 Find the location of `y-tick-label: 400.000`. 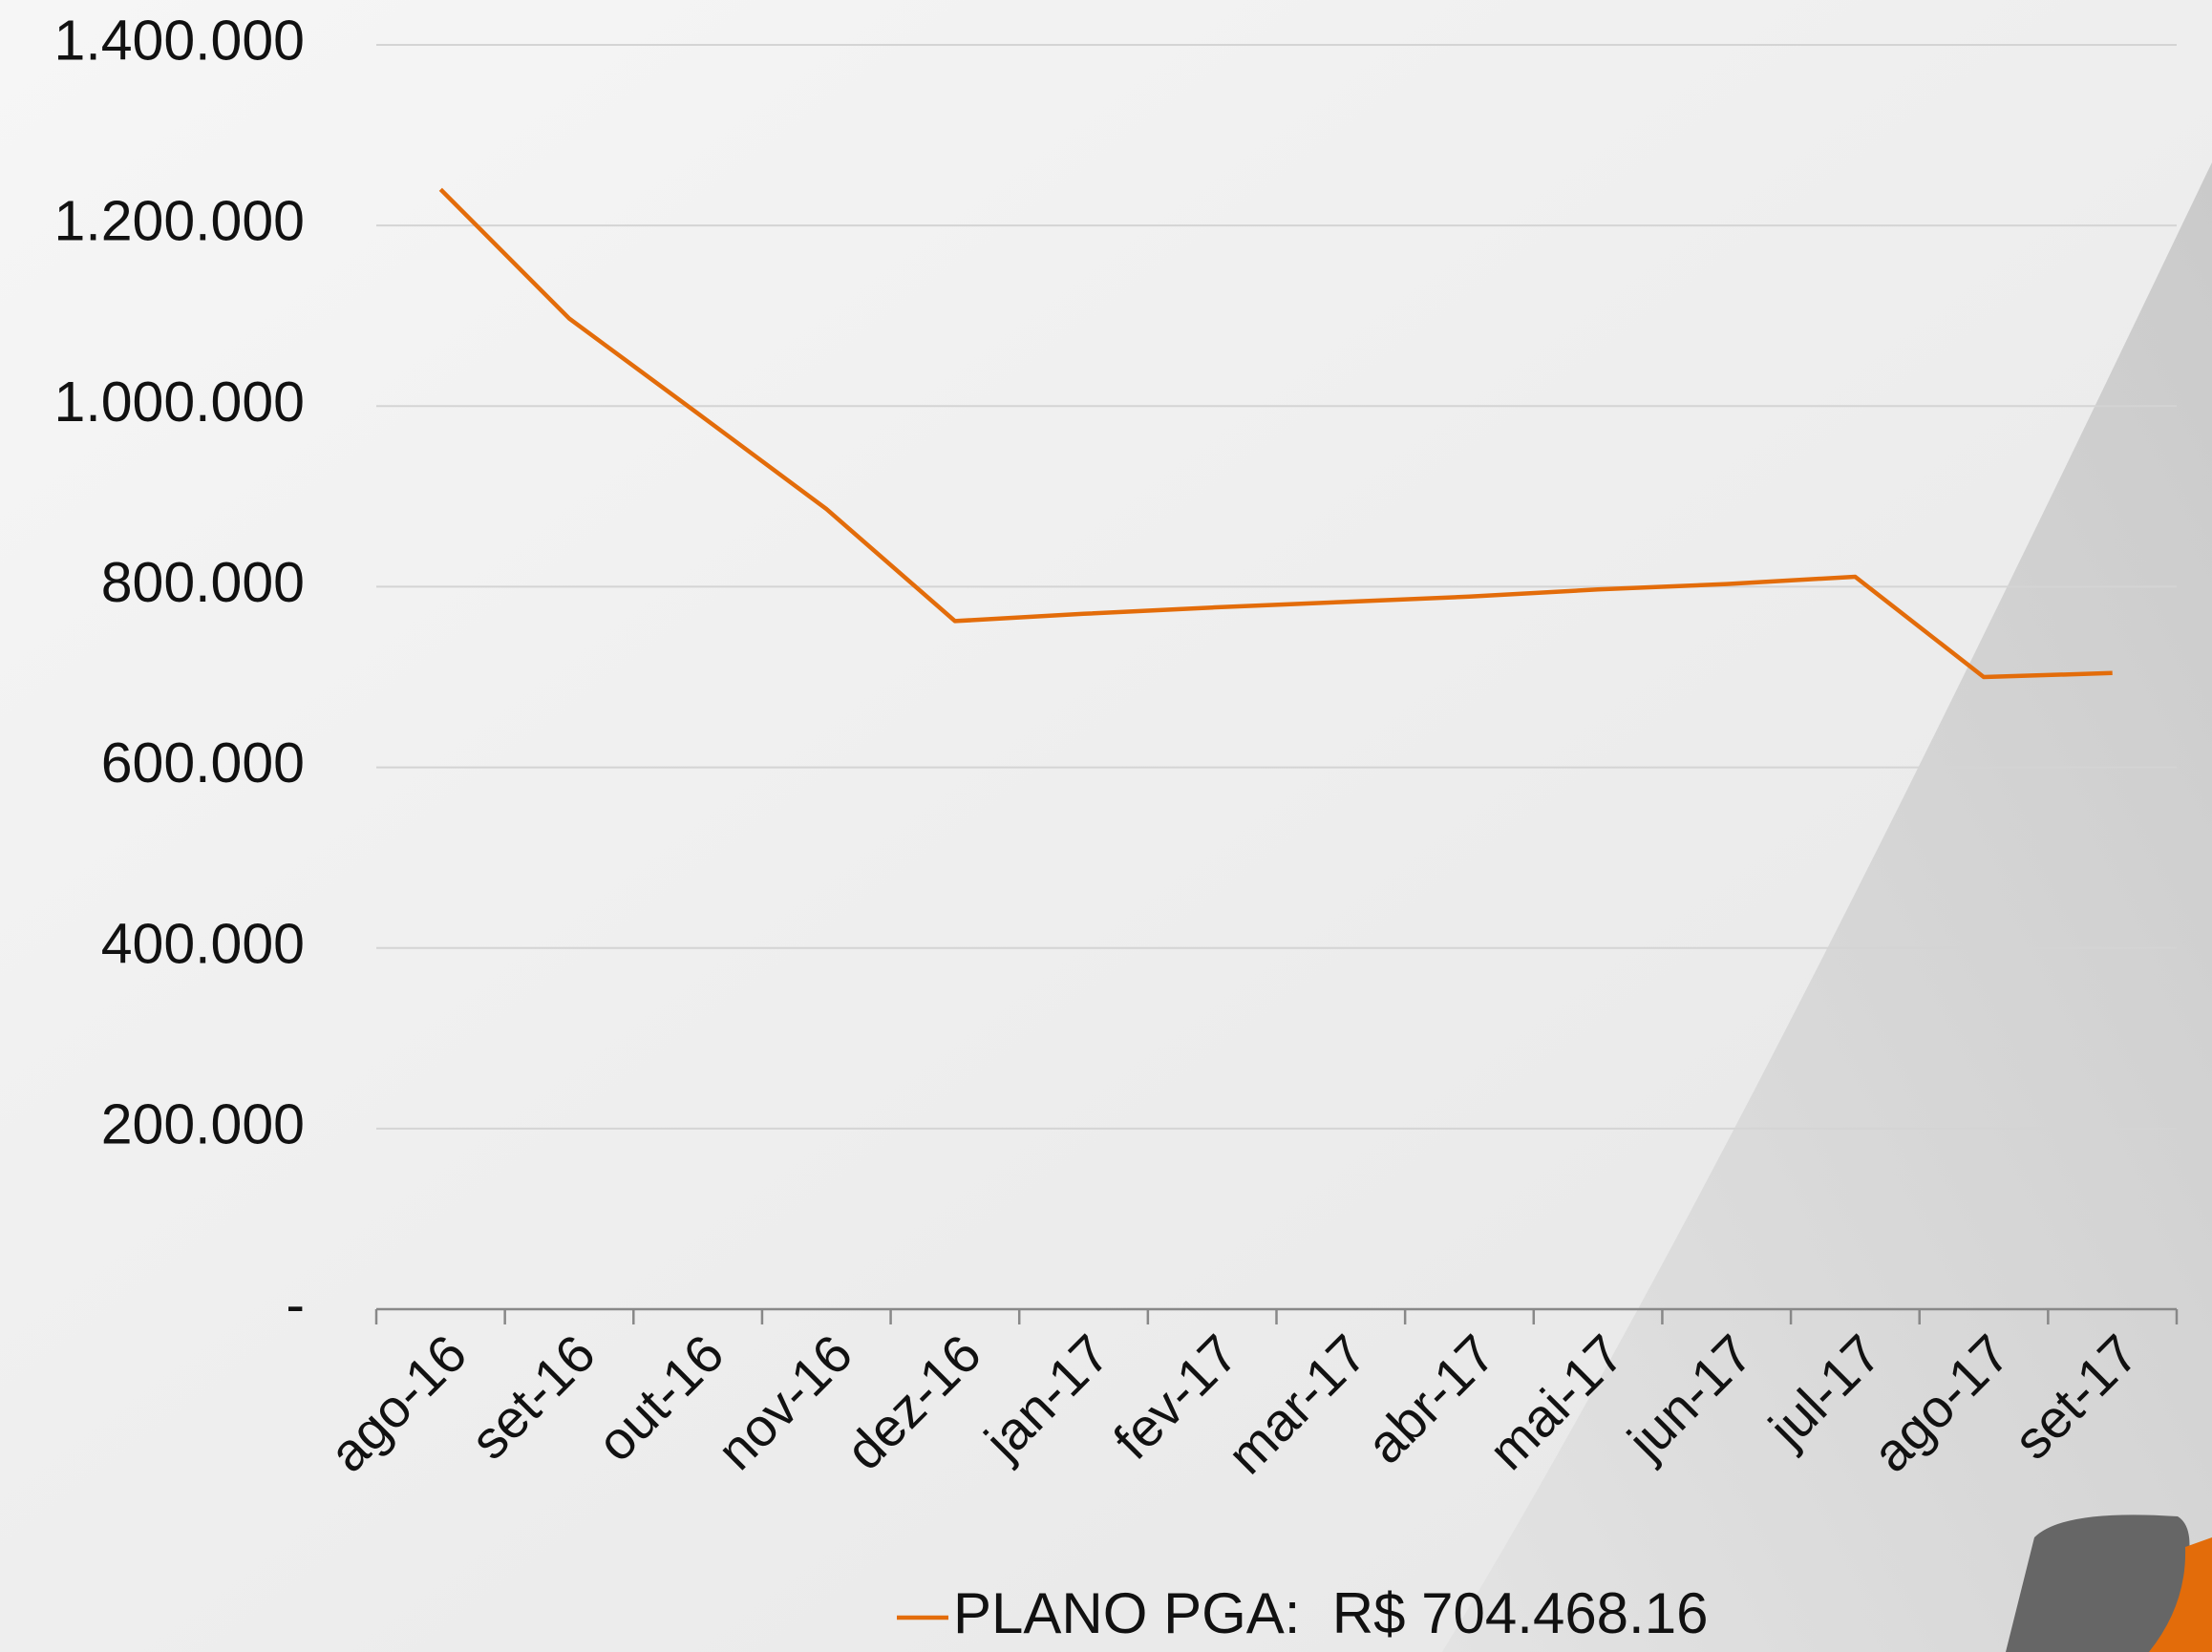

y-tick-label: 400.000 is located at coordinates (203, 943).